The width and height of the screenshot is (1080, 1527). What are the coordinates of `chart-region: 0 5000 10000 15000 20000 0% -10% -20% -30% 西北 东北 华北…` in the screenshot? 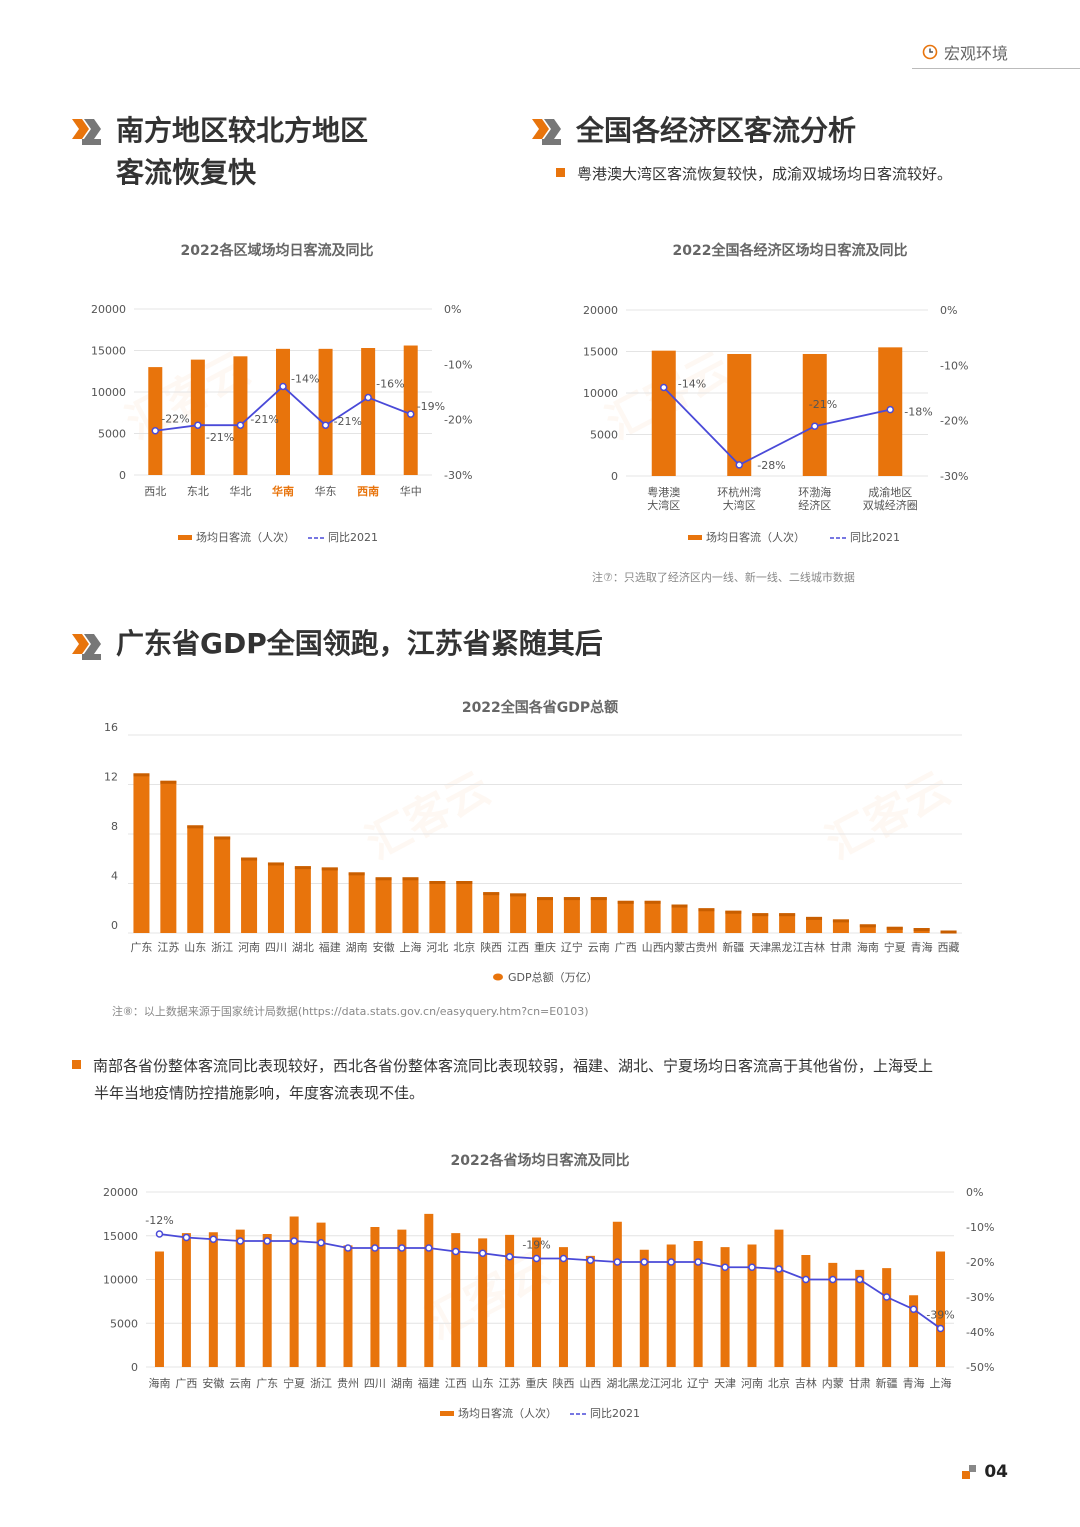 It's located at (281, 423).